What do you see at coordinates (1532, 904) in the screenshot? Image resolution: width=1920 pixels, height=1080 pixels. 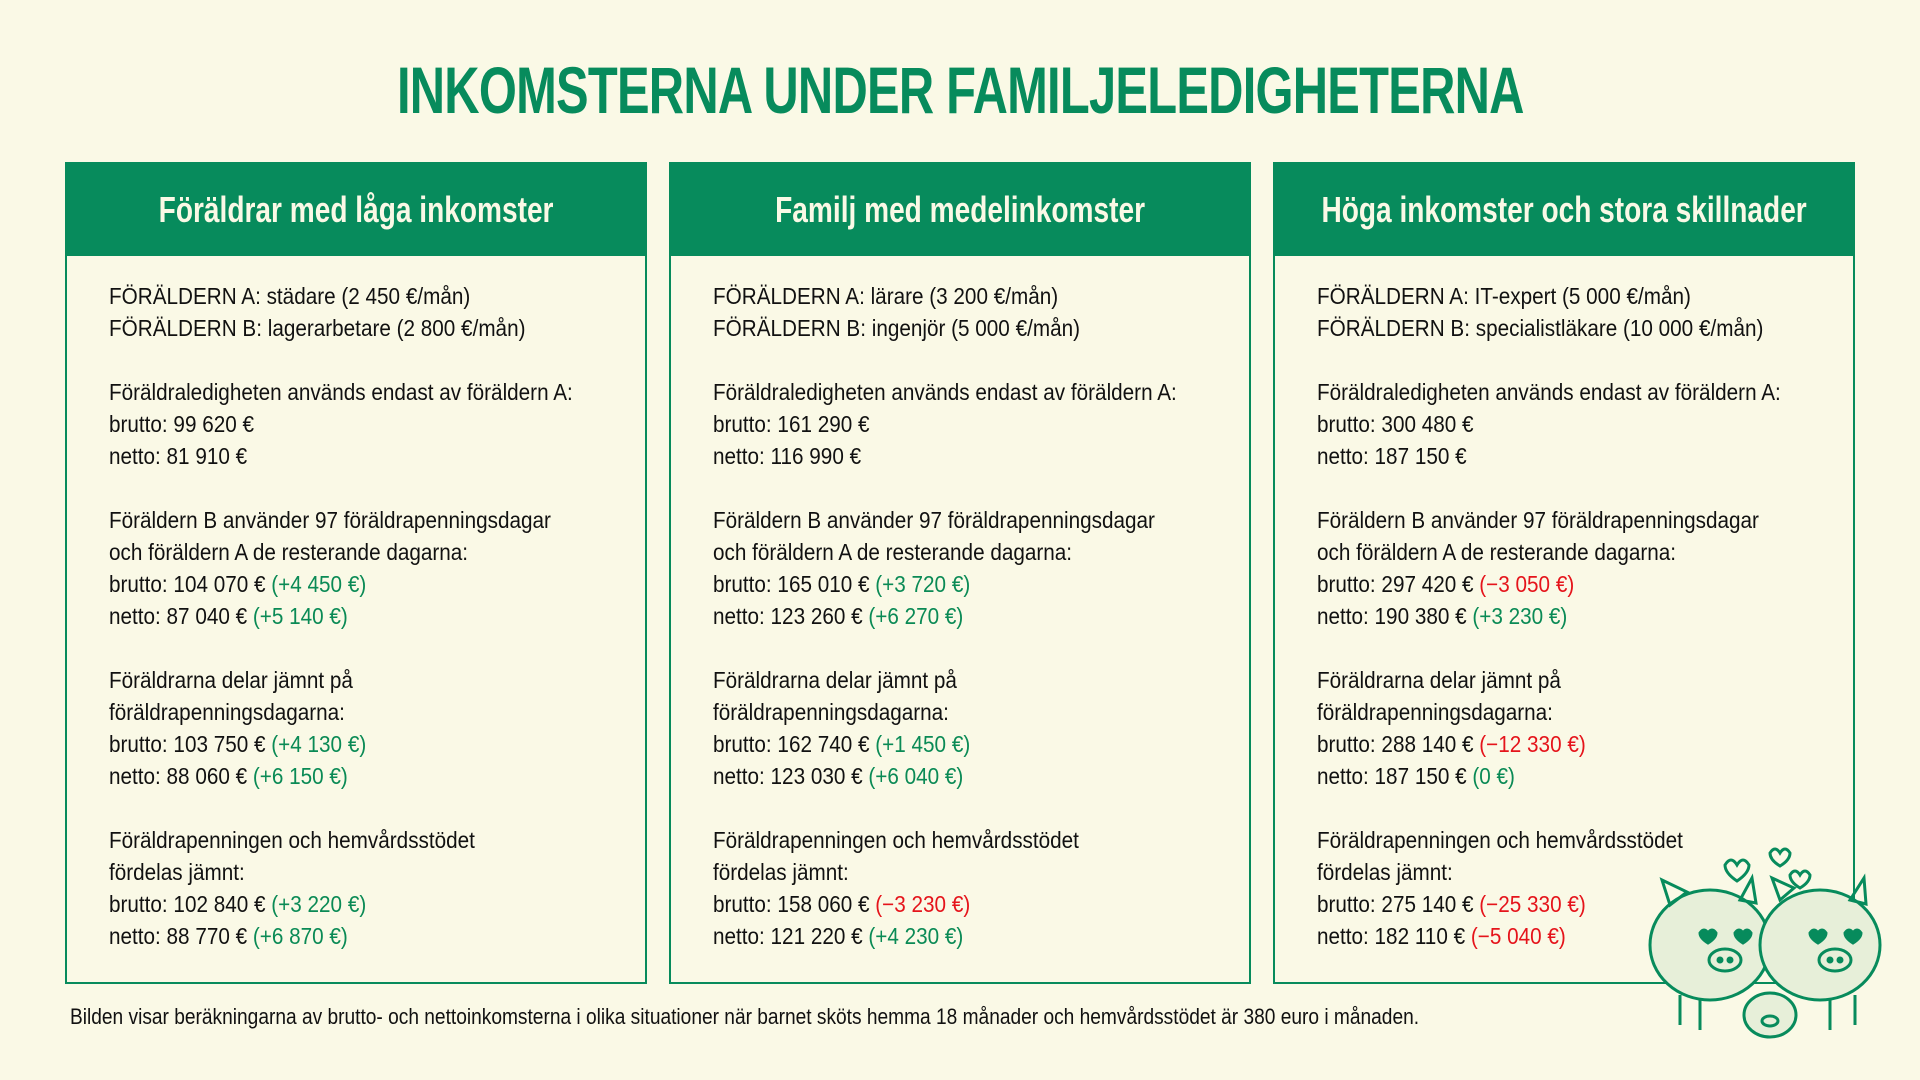 I see `brutto-difference: (−25 330 €)` at bounding box center [1532, 904].